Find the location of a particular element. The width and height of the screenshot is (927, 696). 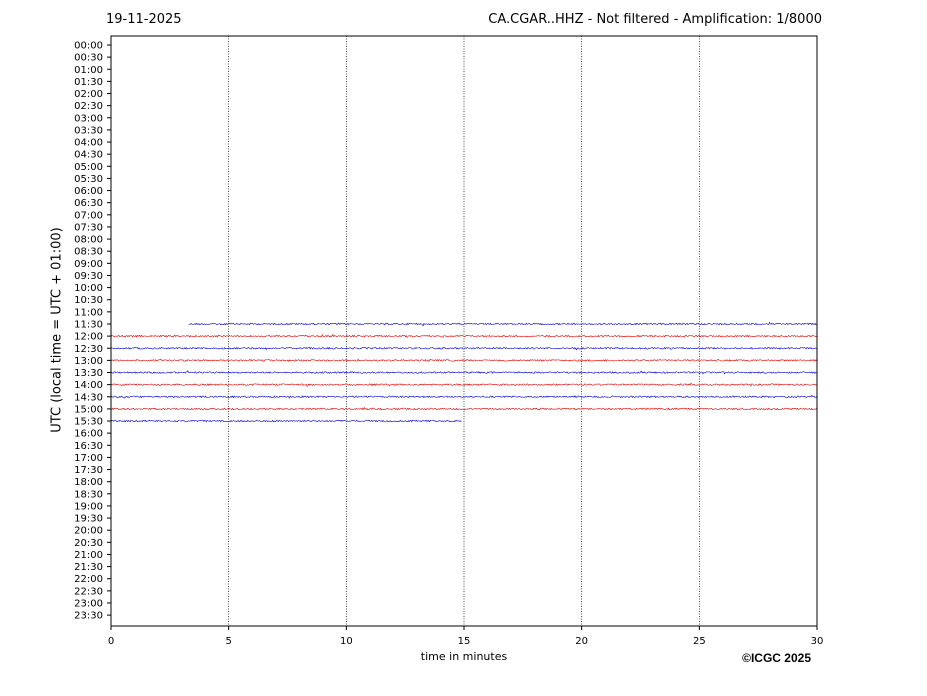

y-tick-label: 12:30 is located at coordinates (88, 349).